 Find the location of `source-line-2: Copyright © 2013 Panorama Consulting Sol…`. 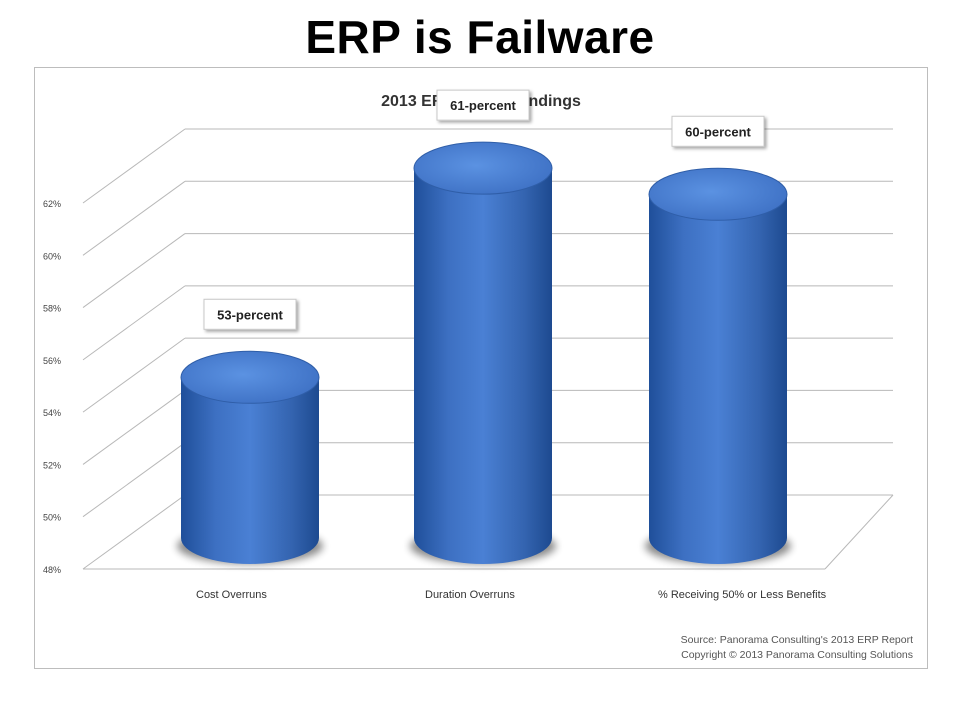

source-line-2: Copyright © 2013 Panorama Consulting Sol… is located at coordinates (797, 655).